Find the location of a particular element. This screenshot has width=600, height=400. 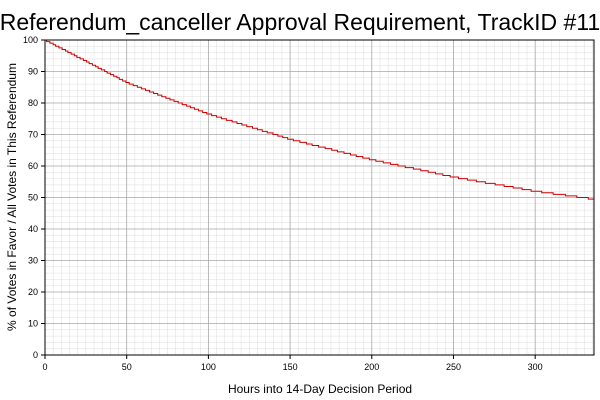

x-tick-label: 250 is located at coordinates (453, 367).